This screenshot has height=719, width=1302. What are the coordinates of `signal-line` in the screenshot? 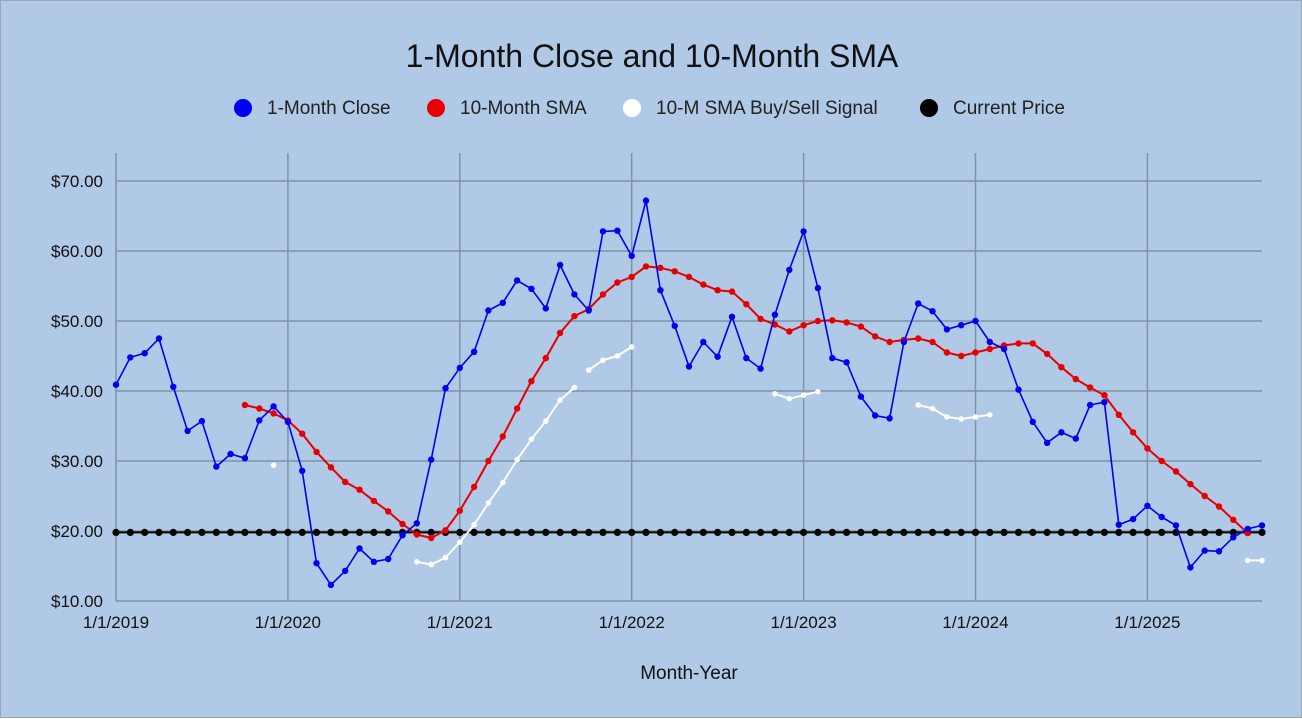 It's located at (610, 358).